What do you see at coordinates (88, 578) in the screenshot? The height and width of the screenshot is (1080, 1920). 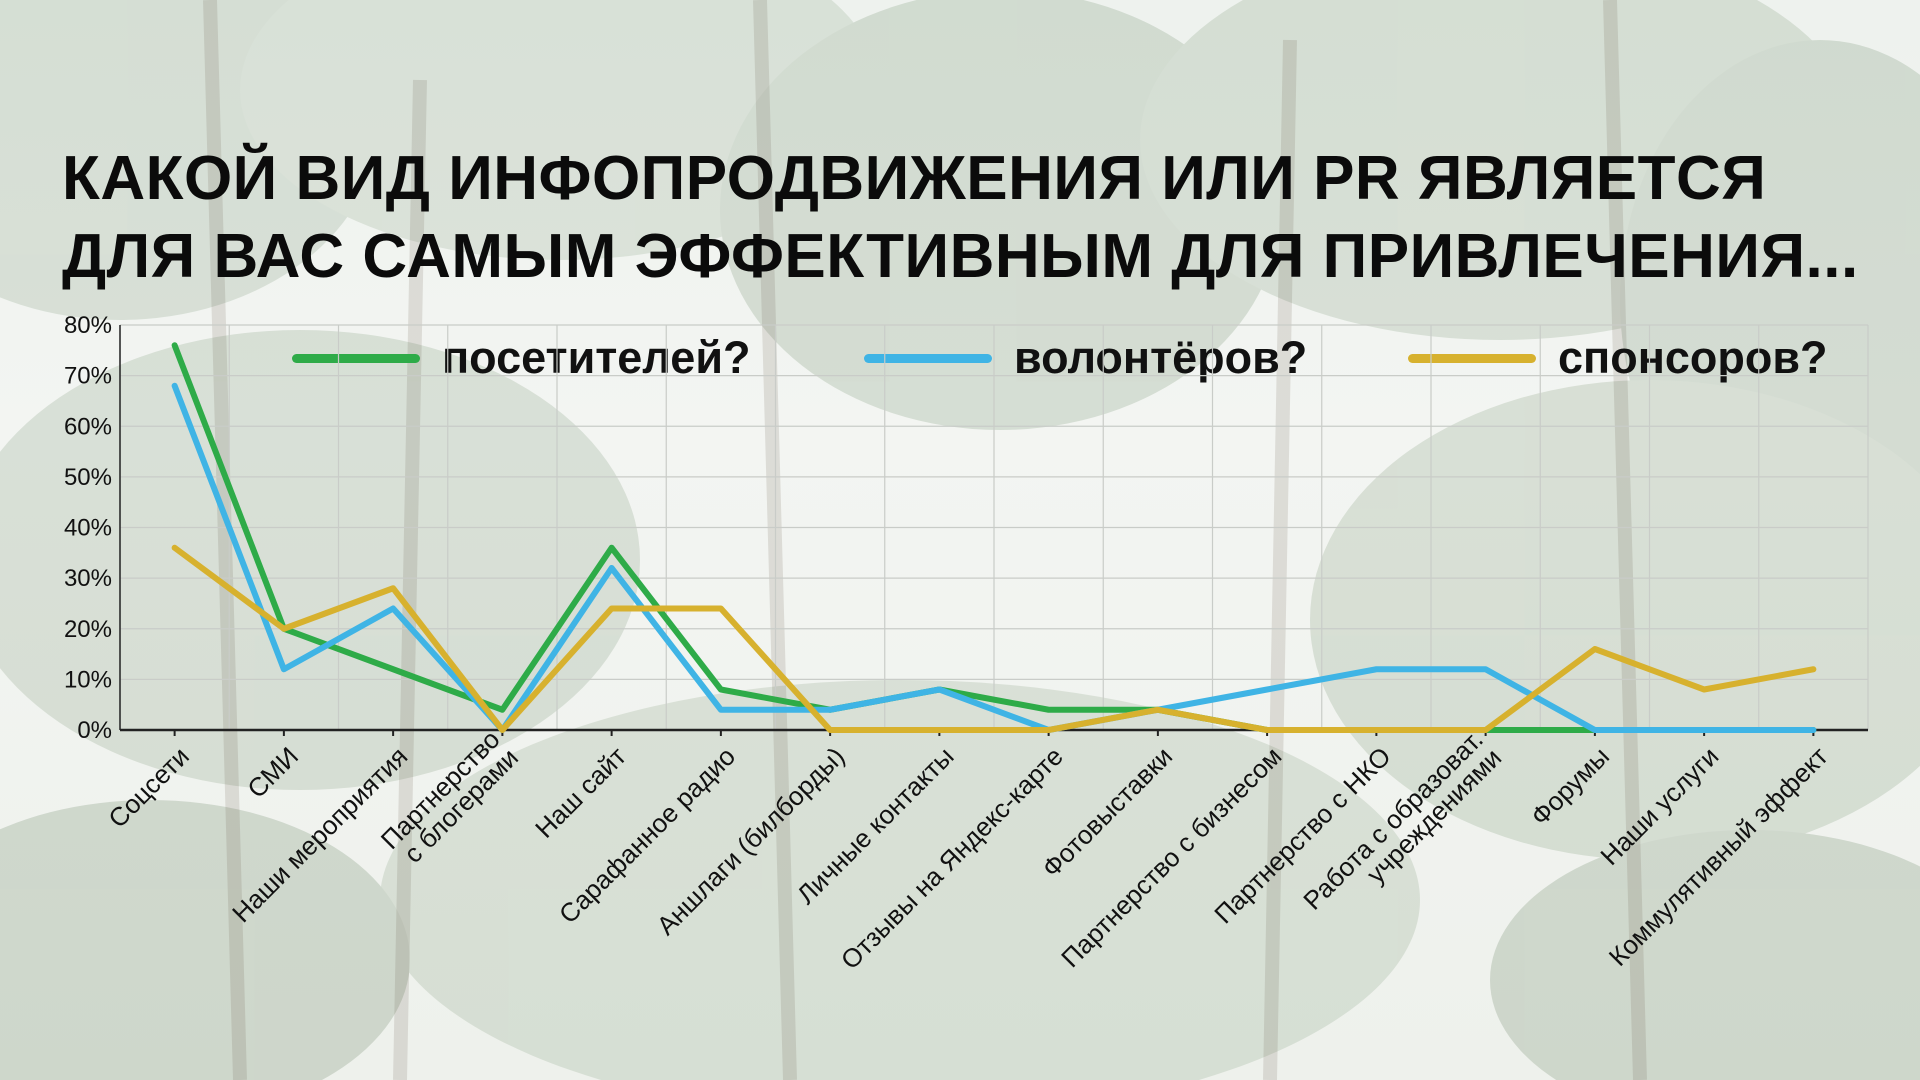 I see `y-tick-label: 30%` at bounding box center [88, 578].